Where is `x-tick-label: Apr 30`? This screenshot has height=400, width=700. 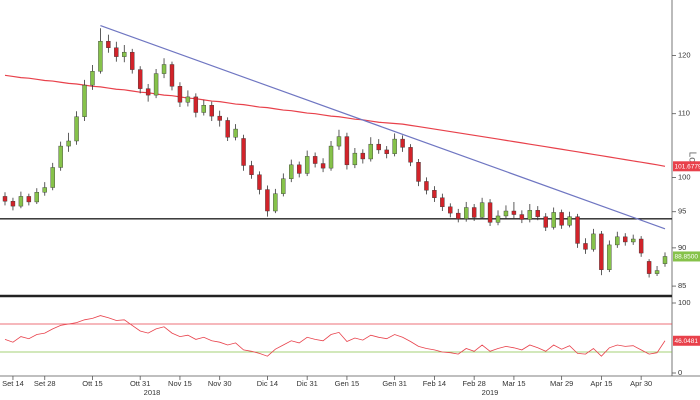 x-tick-label: Apr 30 is located at coordinates (641, 383).